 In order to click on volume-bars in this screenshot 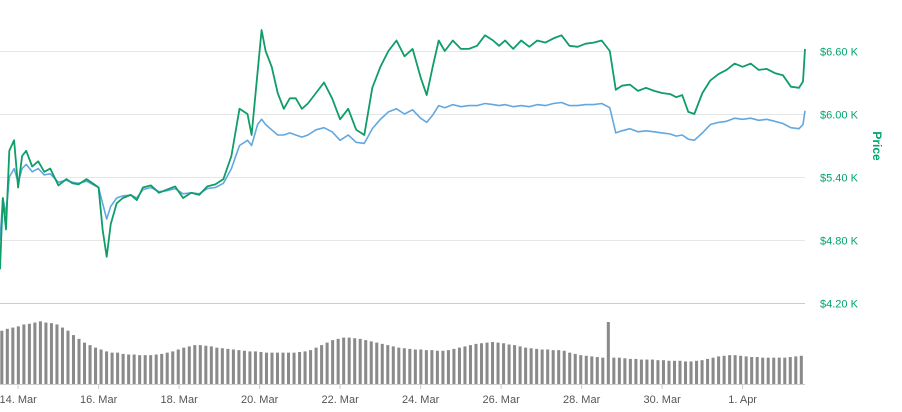, I will do `click(401, 352)`.